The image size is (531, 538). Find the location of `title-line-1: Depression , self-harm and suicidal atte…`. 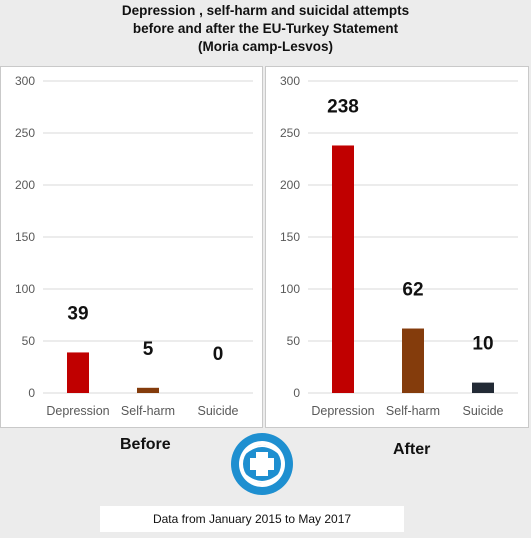

title-line-1: Depression , self-harm and suicidal atte… is located at coordinates (265, 10).